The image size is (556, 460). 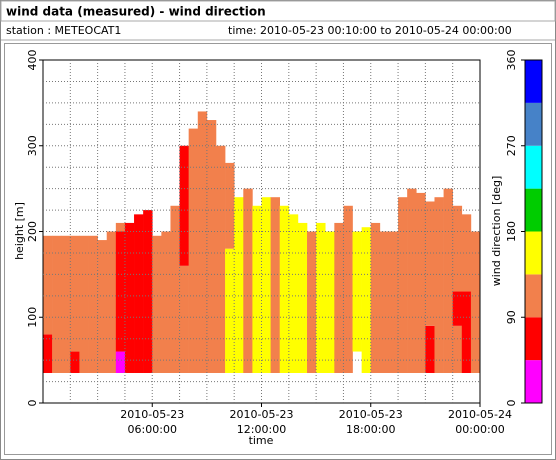 I want to click on colorbar-tick-label: 360, so click(x=511, y=60).